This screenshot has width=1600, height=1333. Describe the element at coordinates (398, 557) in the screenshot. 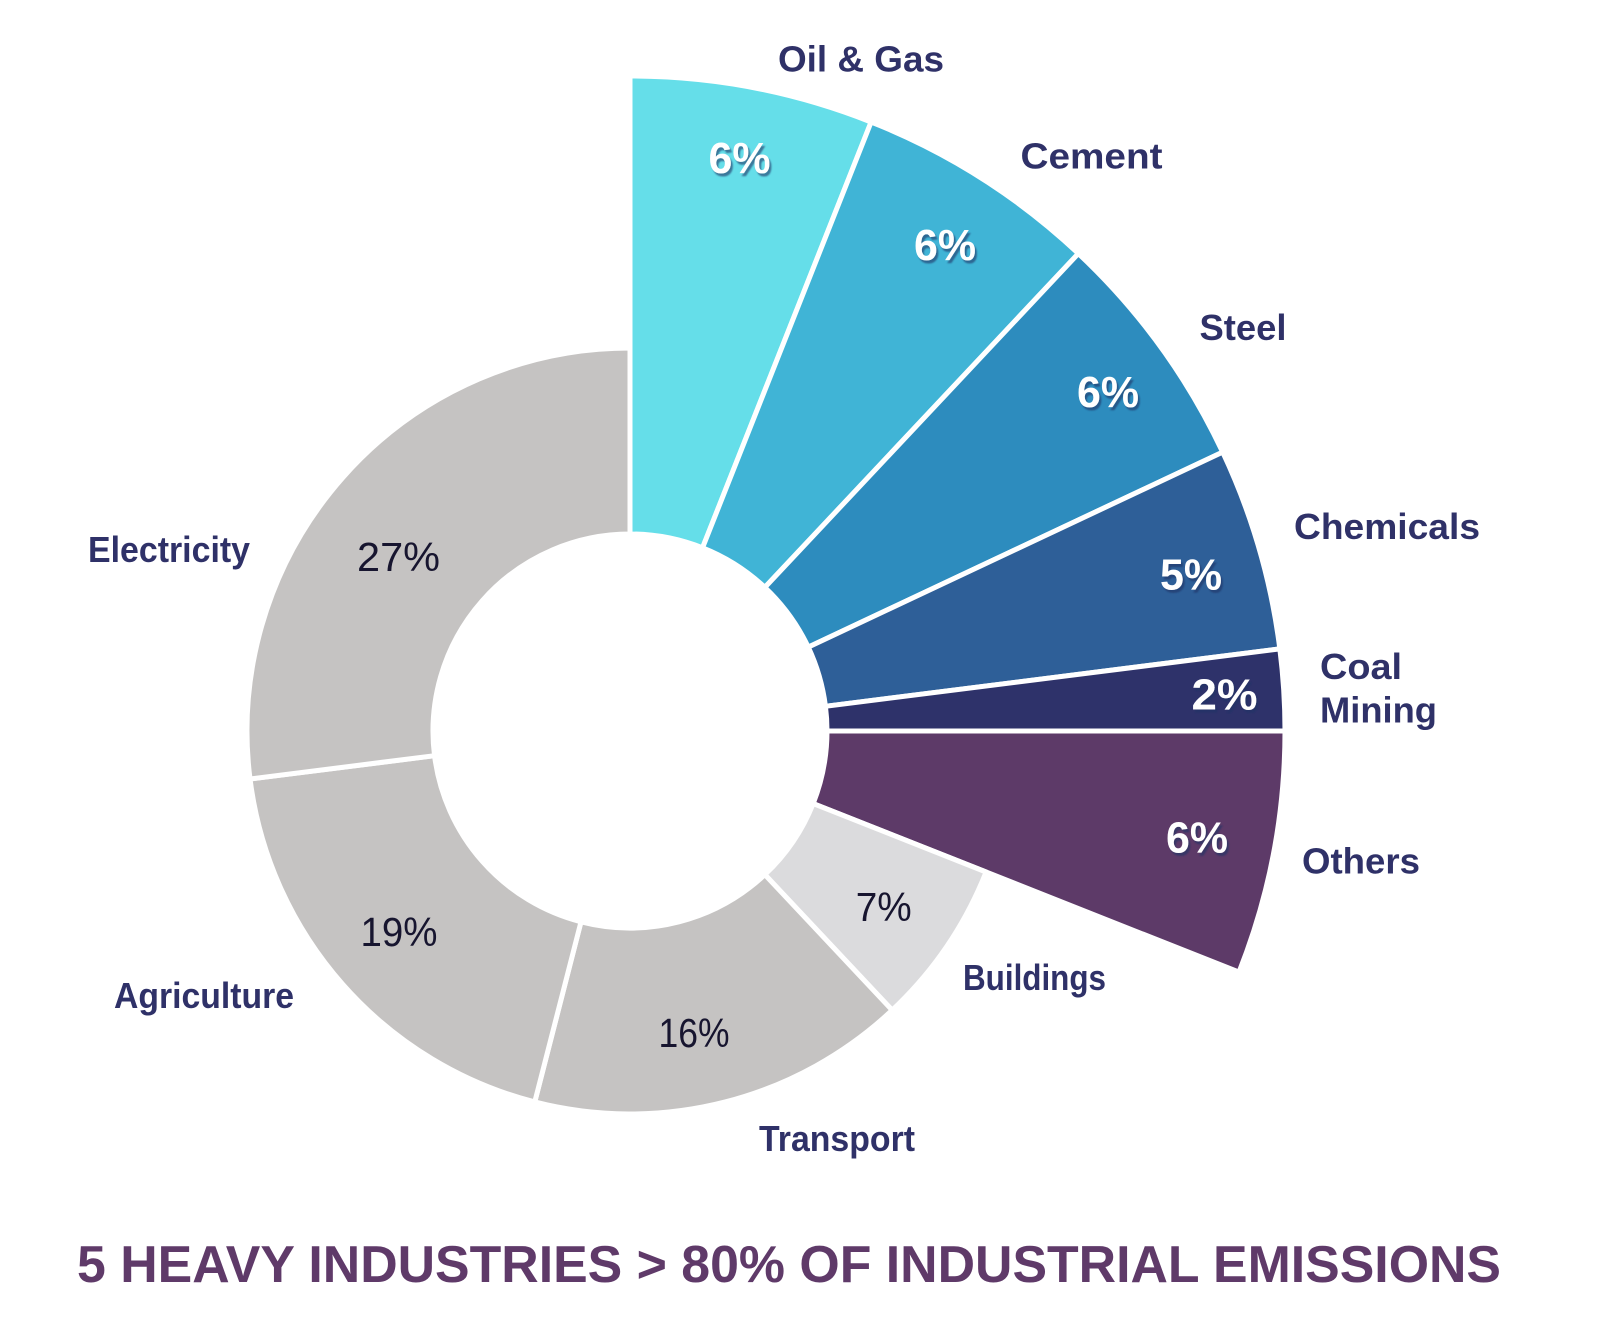

I see `svg-text: 27%` at that location.